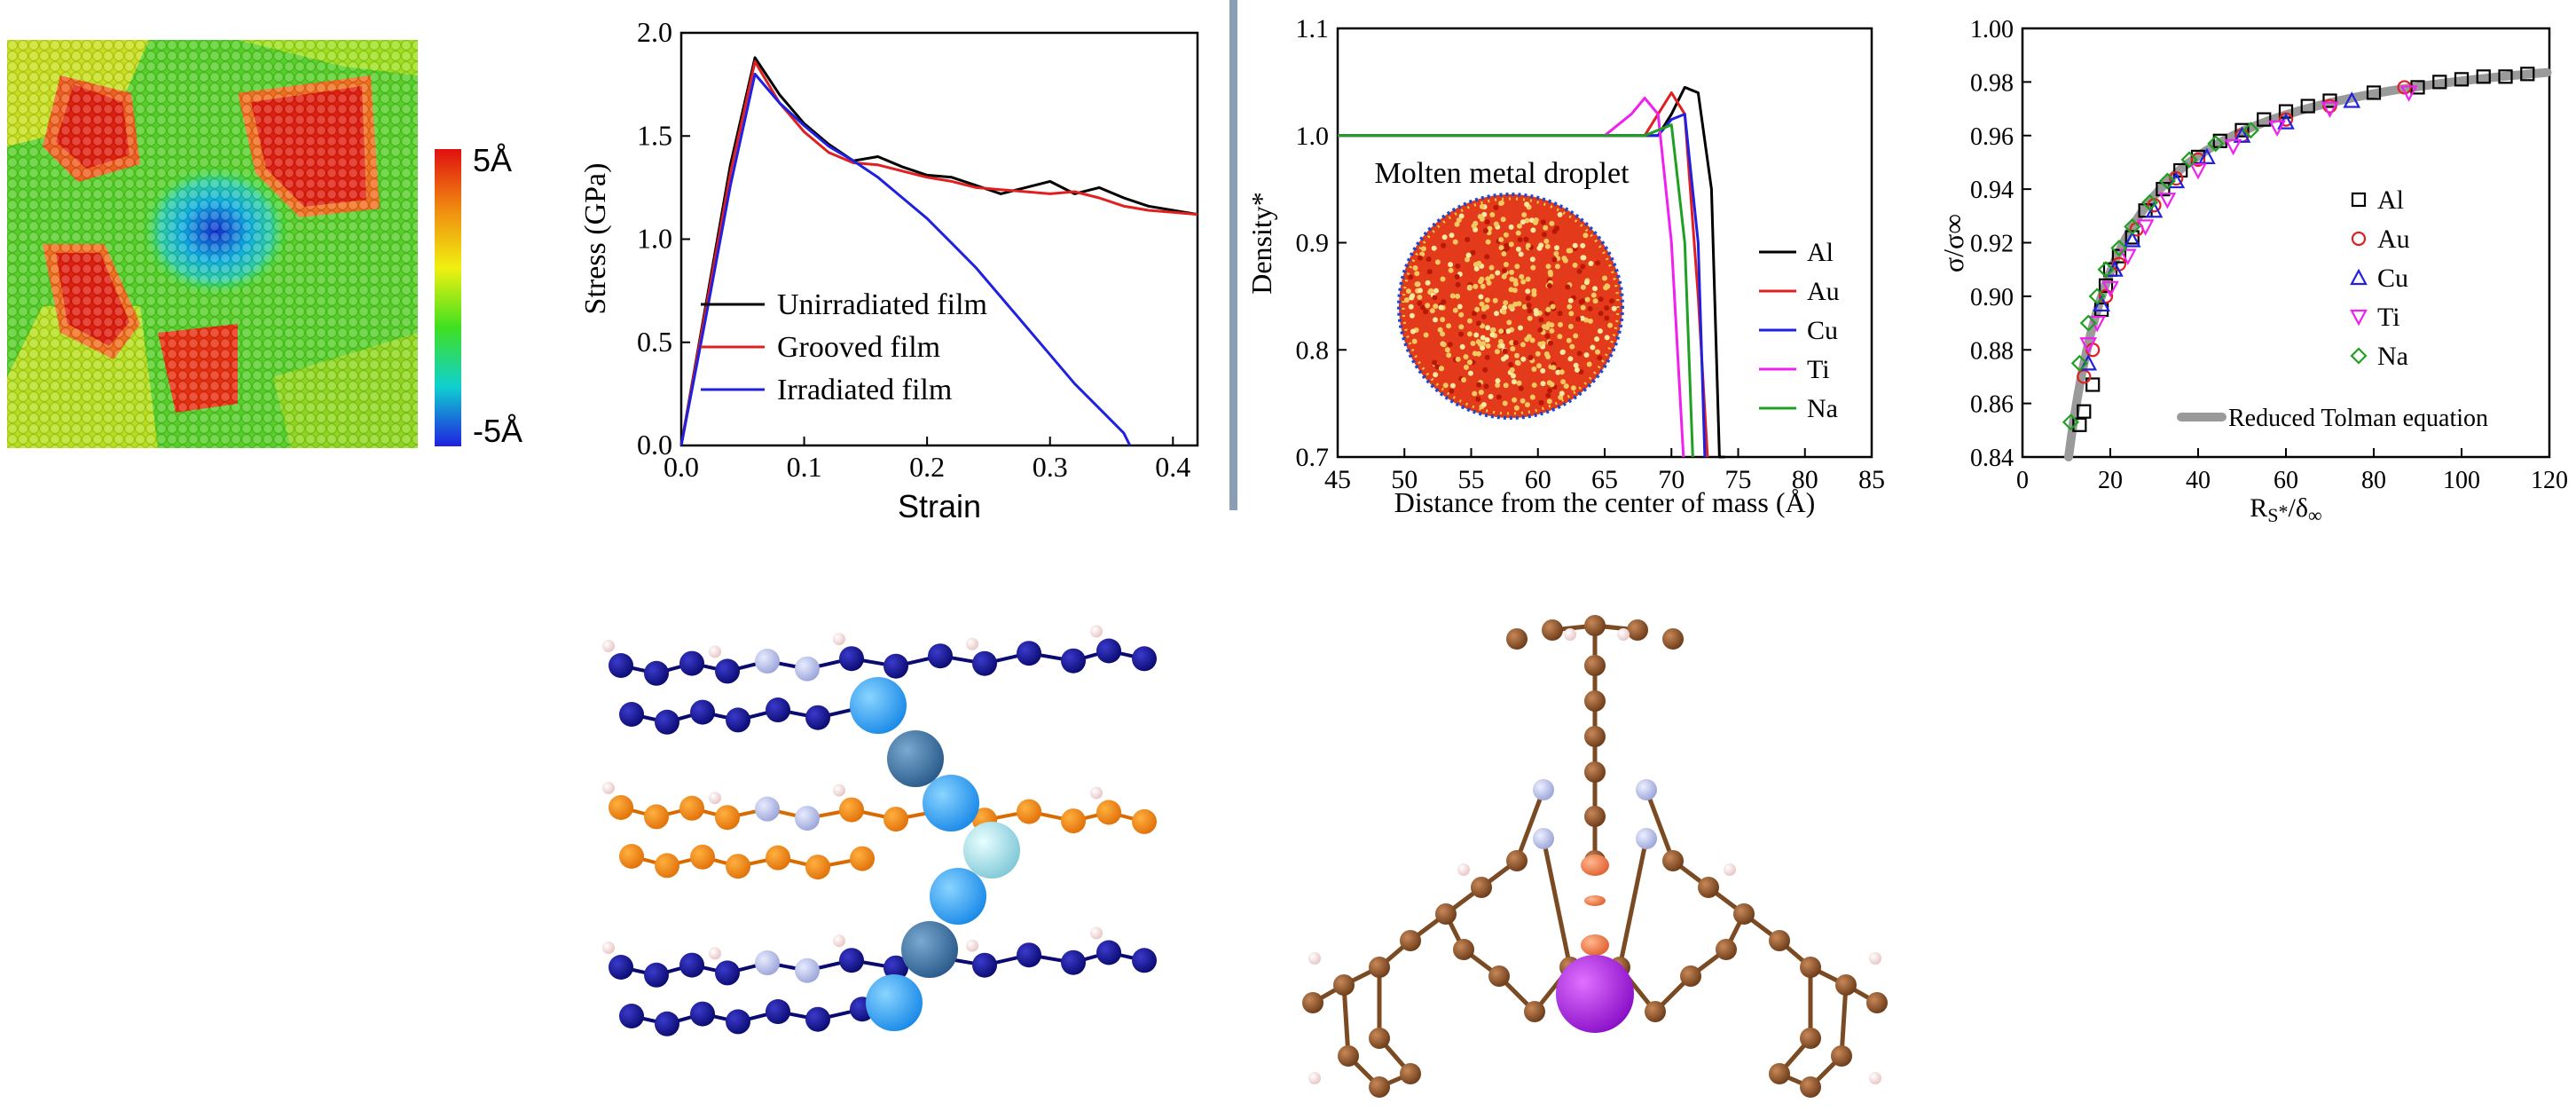 The width and height of the screenshot is (2576, 1111). Describe the element at coordinates (1050, 467) in the screenshot. I see `x-tick-label: 0.3` at that location.